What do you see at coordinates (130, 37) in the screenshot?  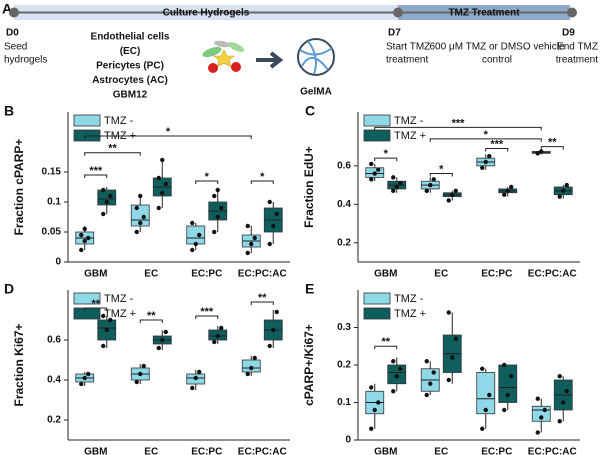 I see `cell-type: Endothelial cells` at bounding box center [130, 37].